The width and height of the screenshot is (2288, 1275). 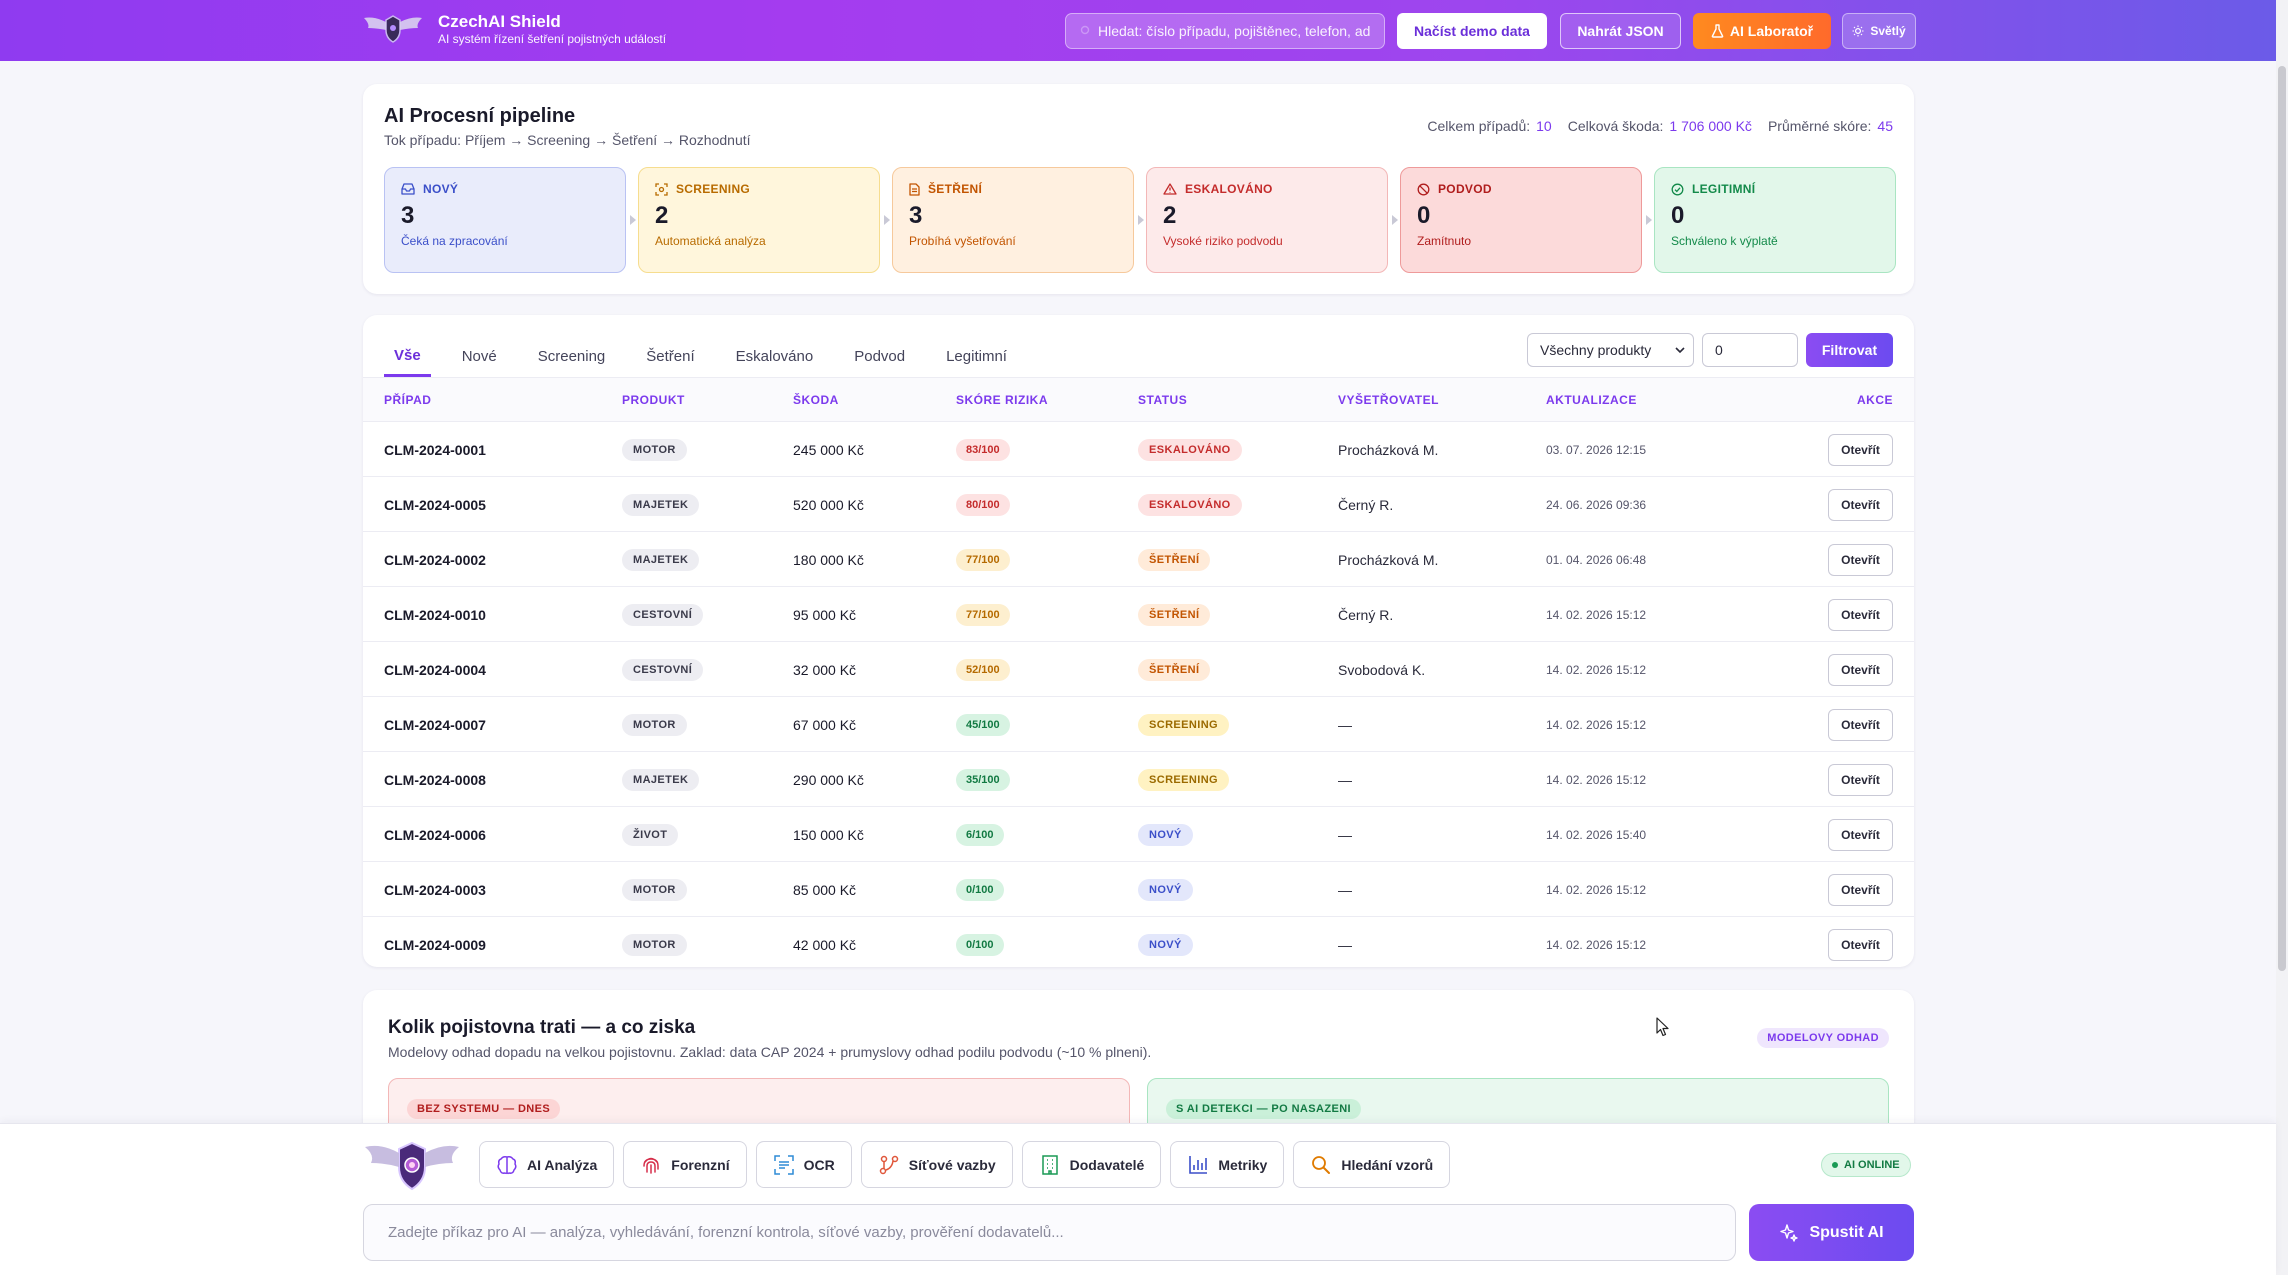 I want to click on score-cell: 80/100, so click(x=983, y=504).